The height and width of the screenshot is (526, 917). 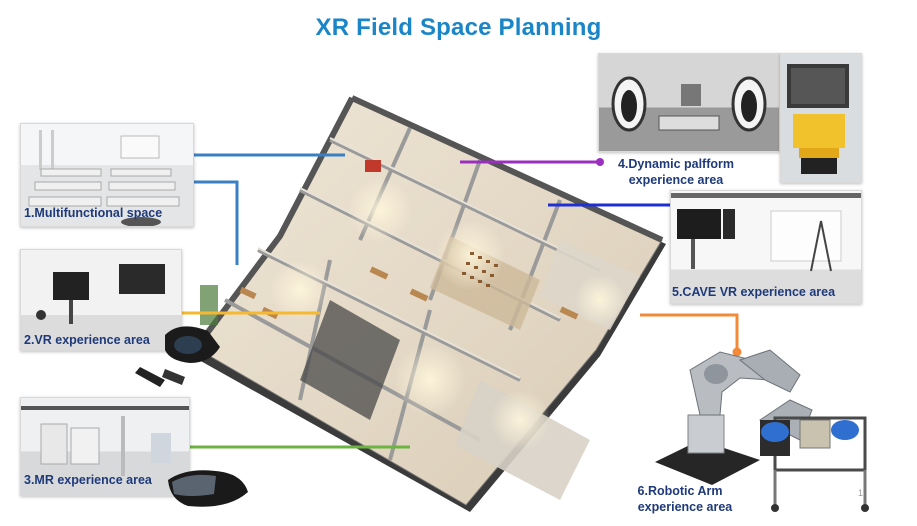 I want to click on area-label-multifunctional: 1.Multifunctional space, so click(x=93, y=213).